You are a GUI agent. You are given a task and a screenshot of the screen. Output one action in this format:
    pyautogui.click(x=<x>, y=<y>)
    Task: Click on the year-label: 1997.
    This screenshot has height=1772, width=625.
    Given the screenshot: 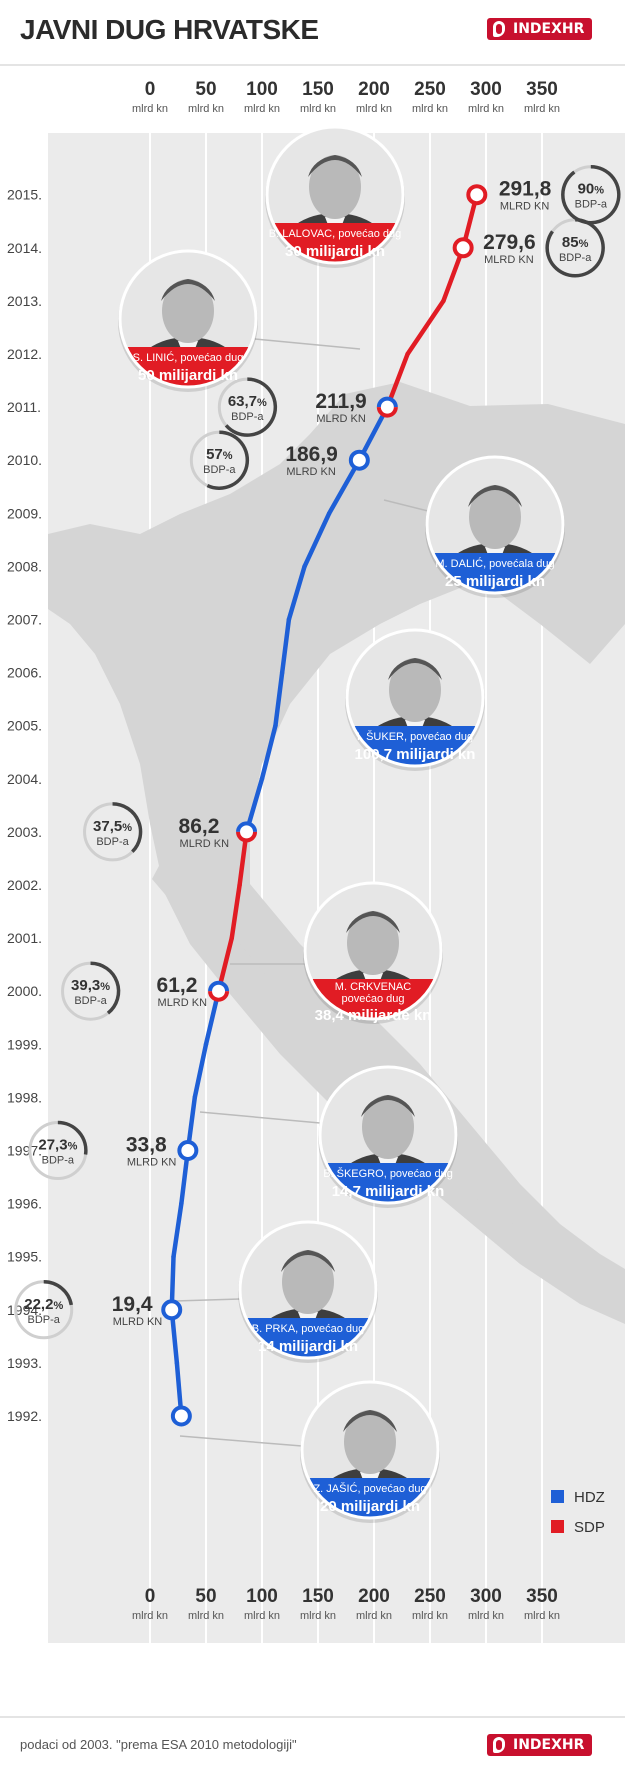 What is the action you would take?
    pyautogui.click(x=24, y=1151)
    